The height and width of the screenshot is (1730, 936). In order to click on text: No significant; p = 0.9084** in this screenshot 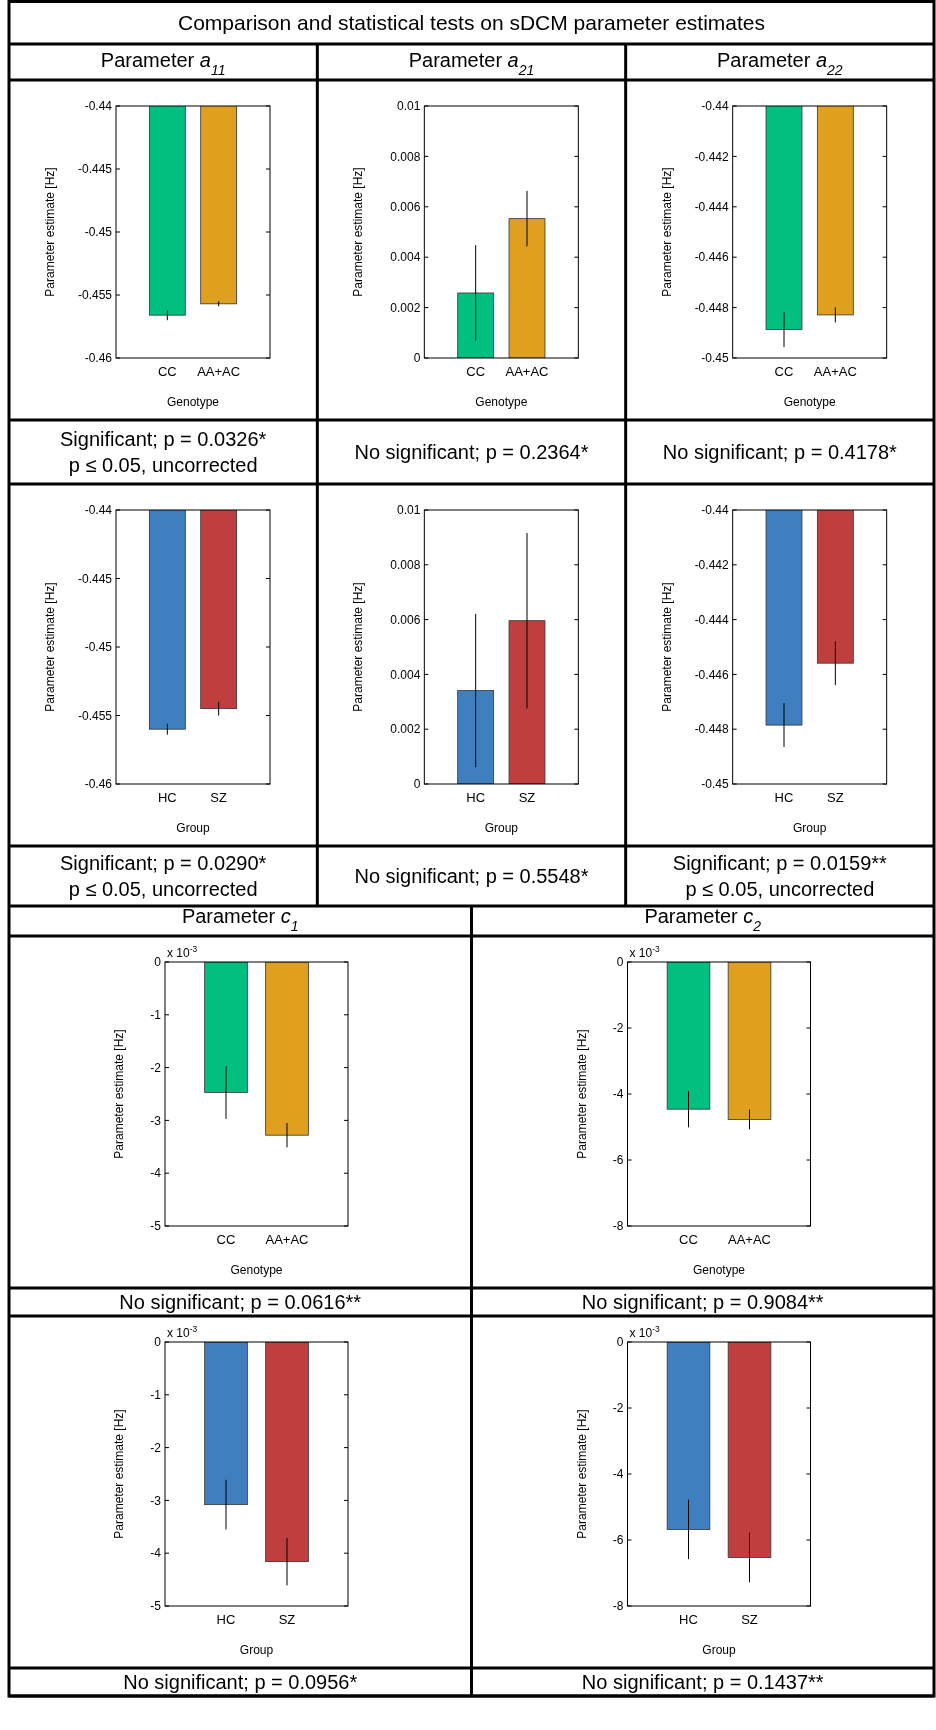, I will do `click(702, 1302)`.